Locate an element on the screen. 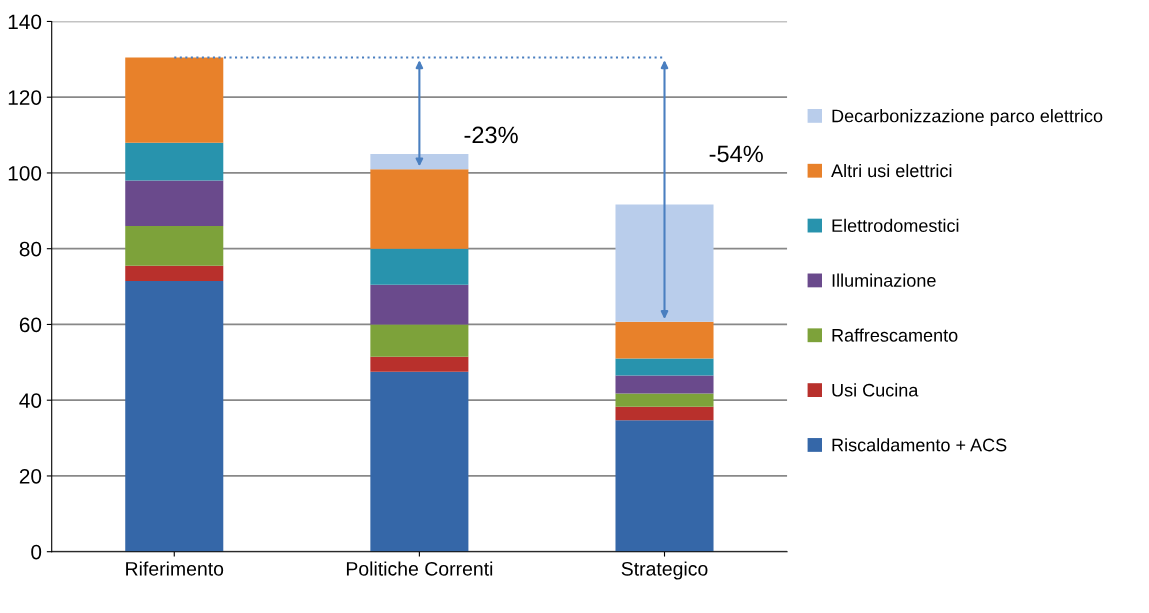  legend-label: Decarbonizzazione parco elettrico is located at coordinates (967, 117).